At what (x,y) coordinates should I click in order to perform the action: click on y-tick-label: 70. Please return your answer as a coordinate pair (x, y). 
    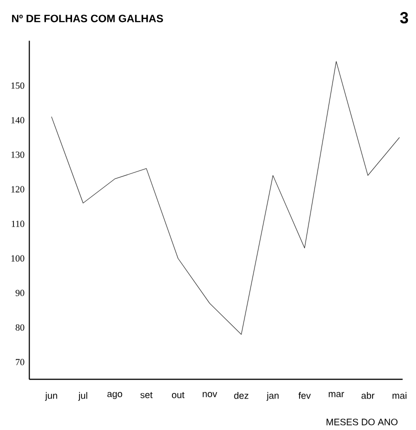
    Looking at the image, I should click on (20, 362).